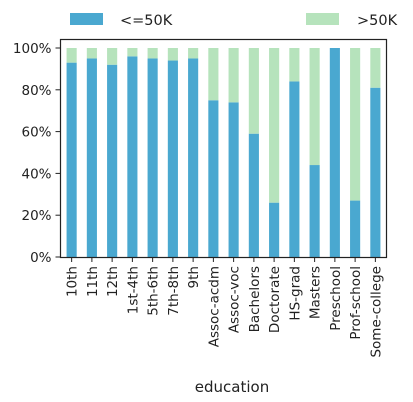  I want to click on x-tick-label-assoc-acdm: Assoc-acdm, so click(214, 306).